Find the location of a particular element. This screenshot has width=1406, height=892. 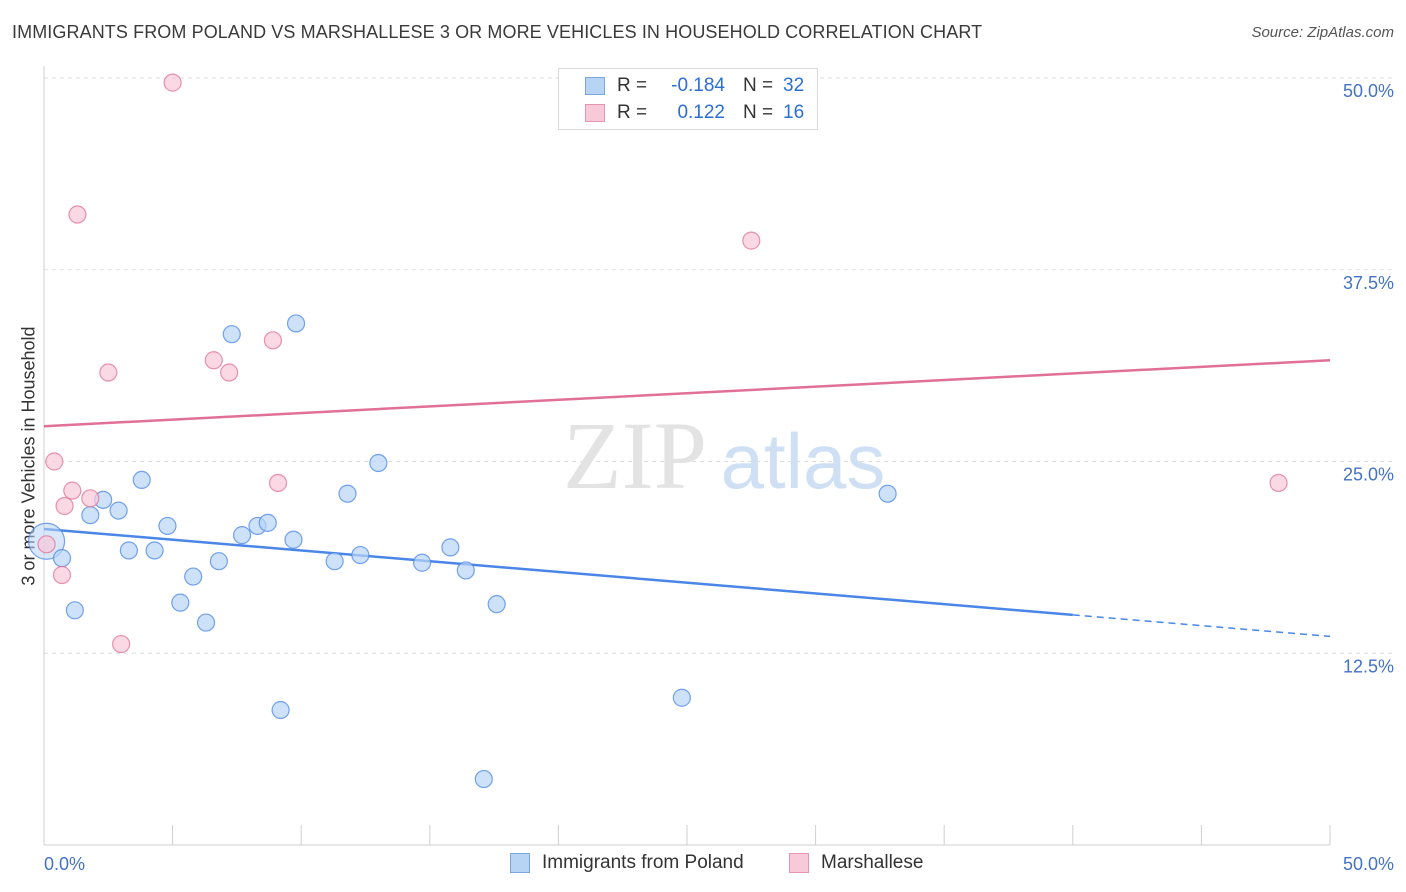

legend-row-poland: R = -0.184 N = 32 is located at coordinates (694, 86).